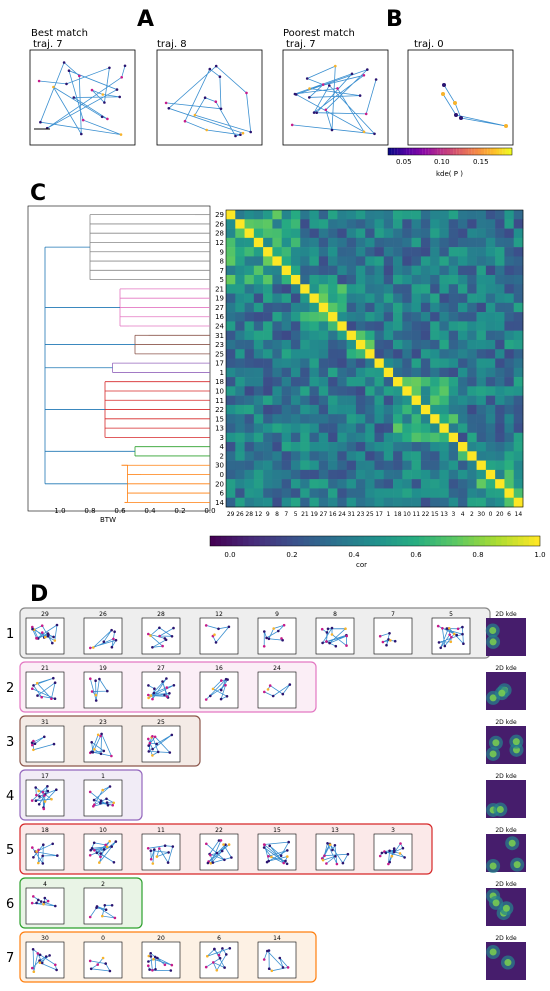 The width and height of the screenshot is (550, 991). I want to click on heatmap-col-label: 5, so click(296, 514).